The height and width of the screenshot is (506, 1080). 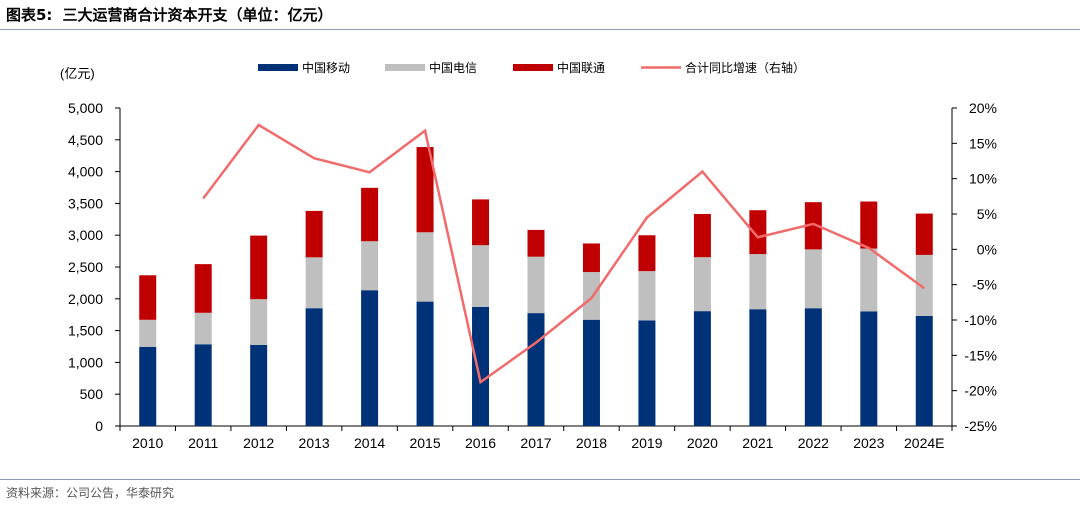 What do you see at coordinates (924, 443) in the screenshot?
I see `x-tick-label: 2024E` at bounding box center [924, 443].